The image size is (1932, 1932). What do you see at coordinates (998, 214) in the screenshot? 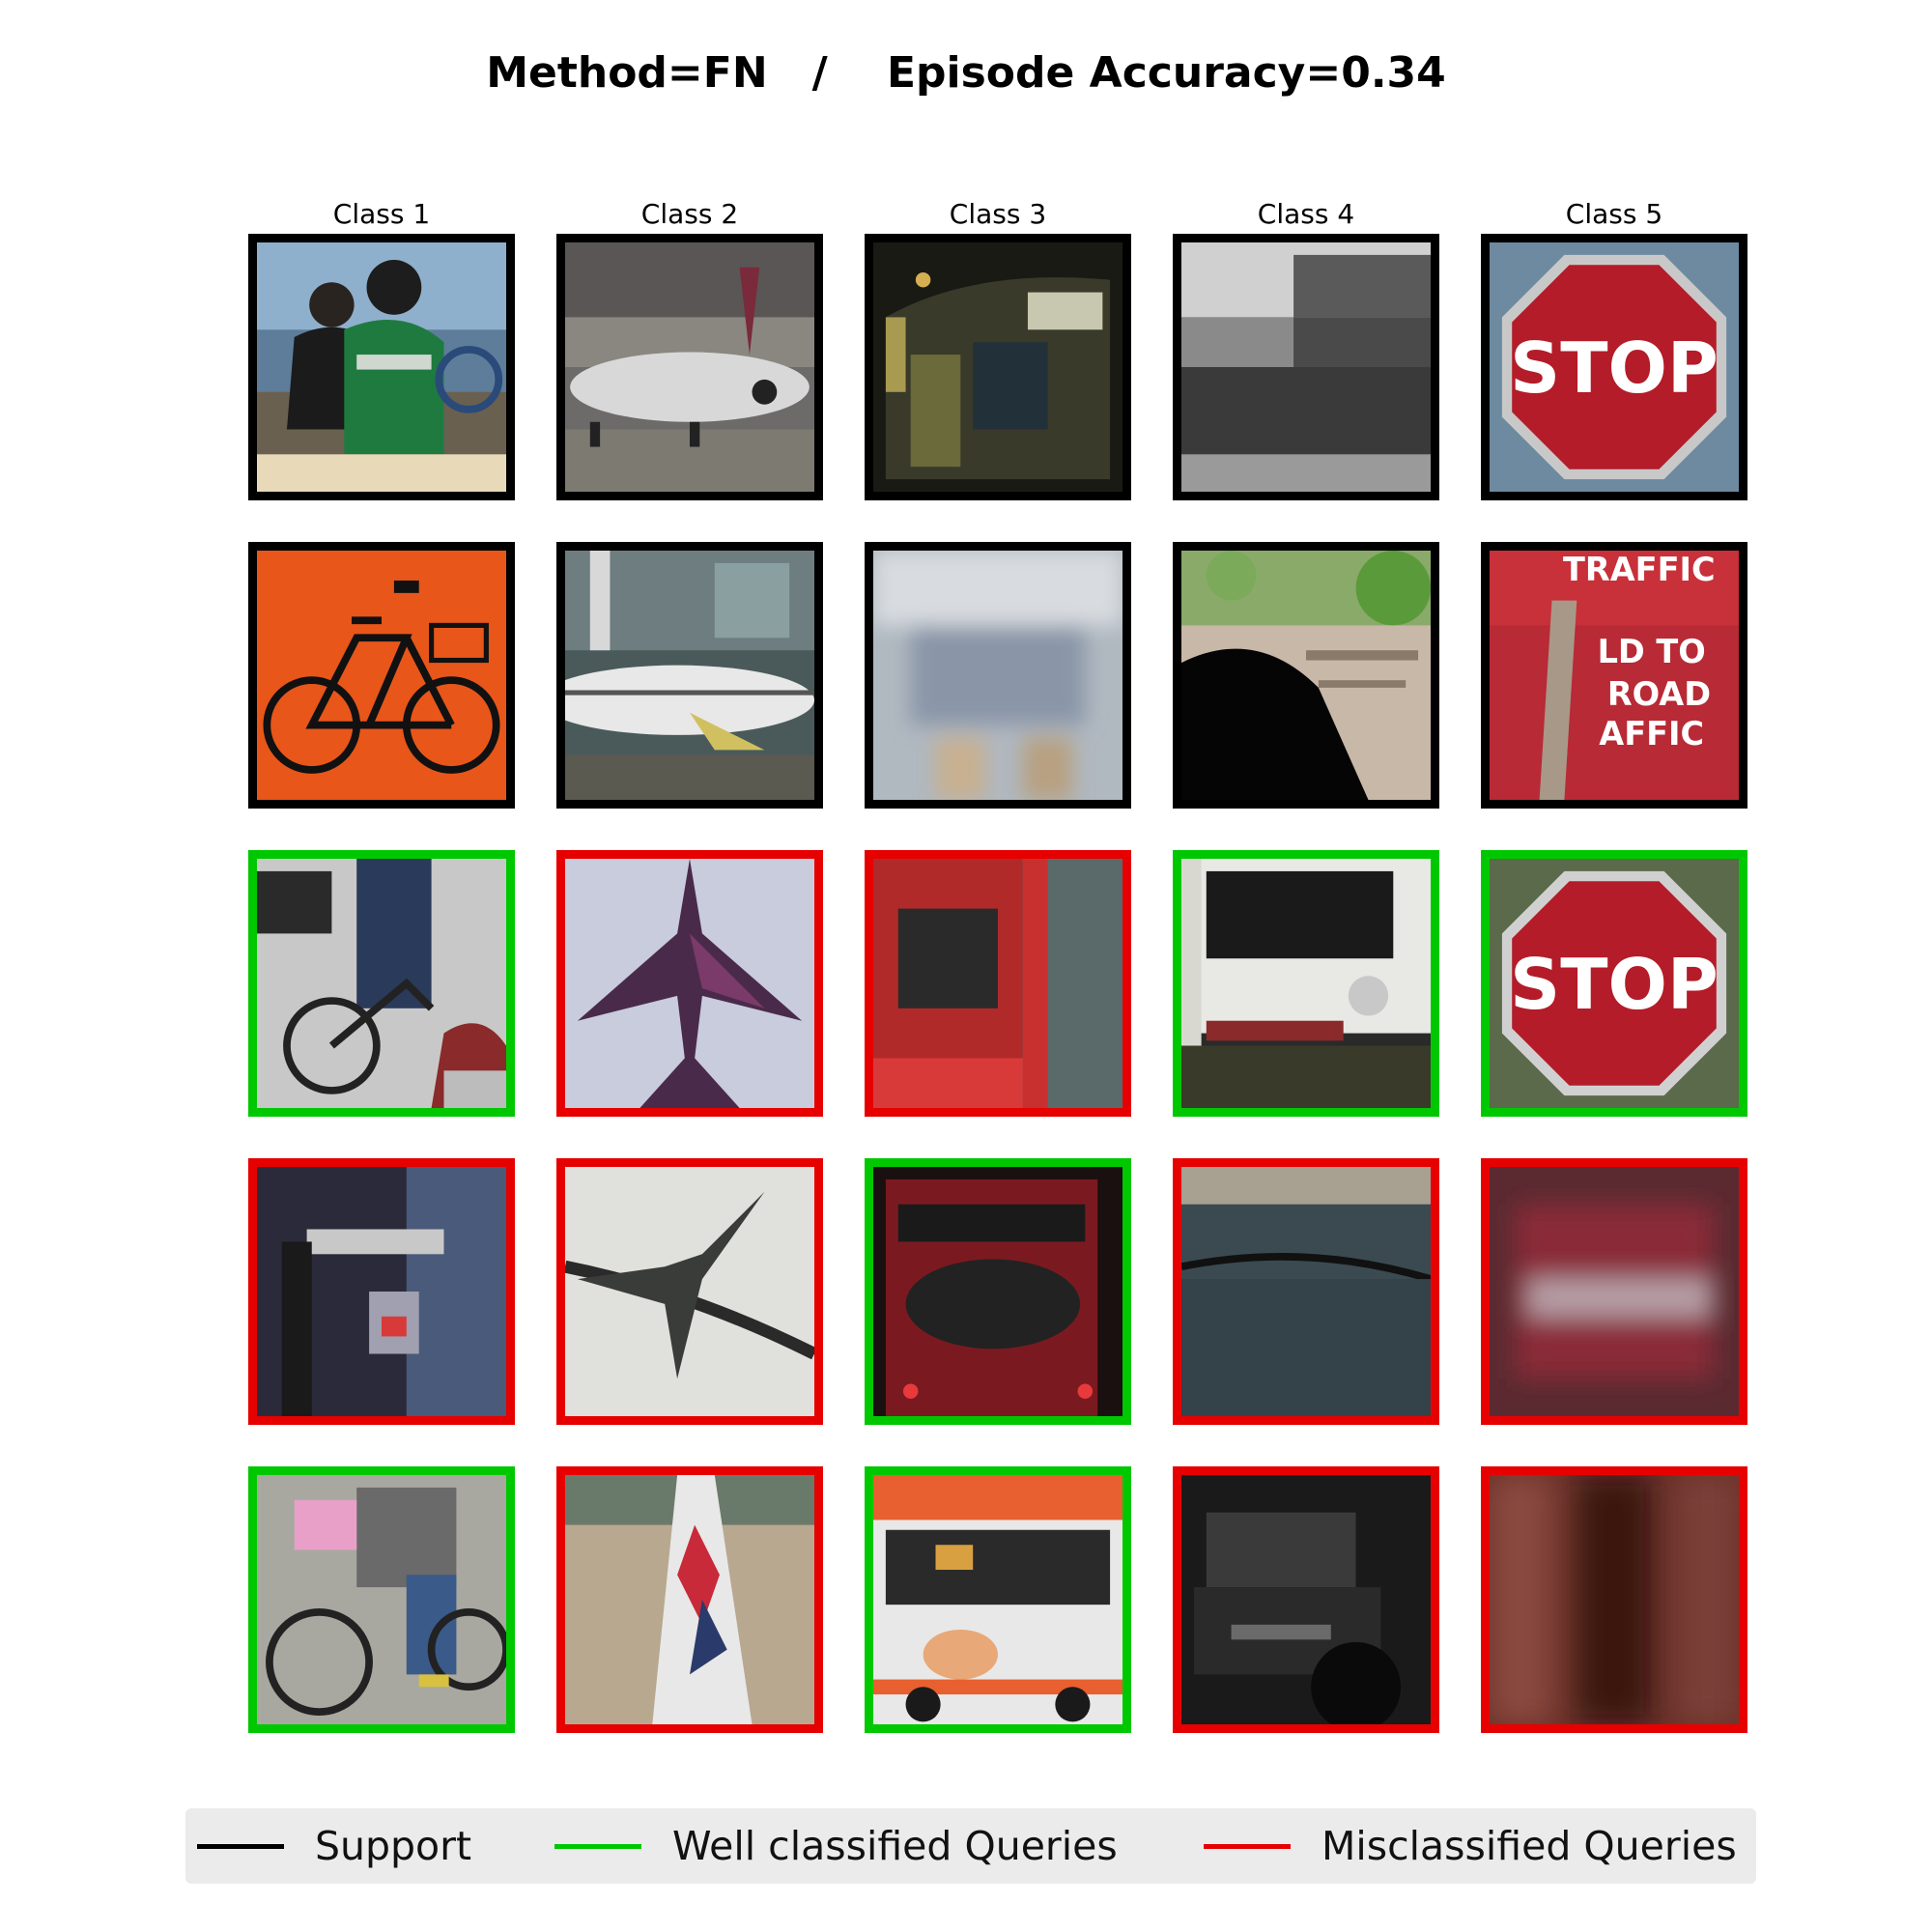
I see `column-label-class-3: Class 3` at bounding box center [998, 214].